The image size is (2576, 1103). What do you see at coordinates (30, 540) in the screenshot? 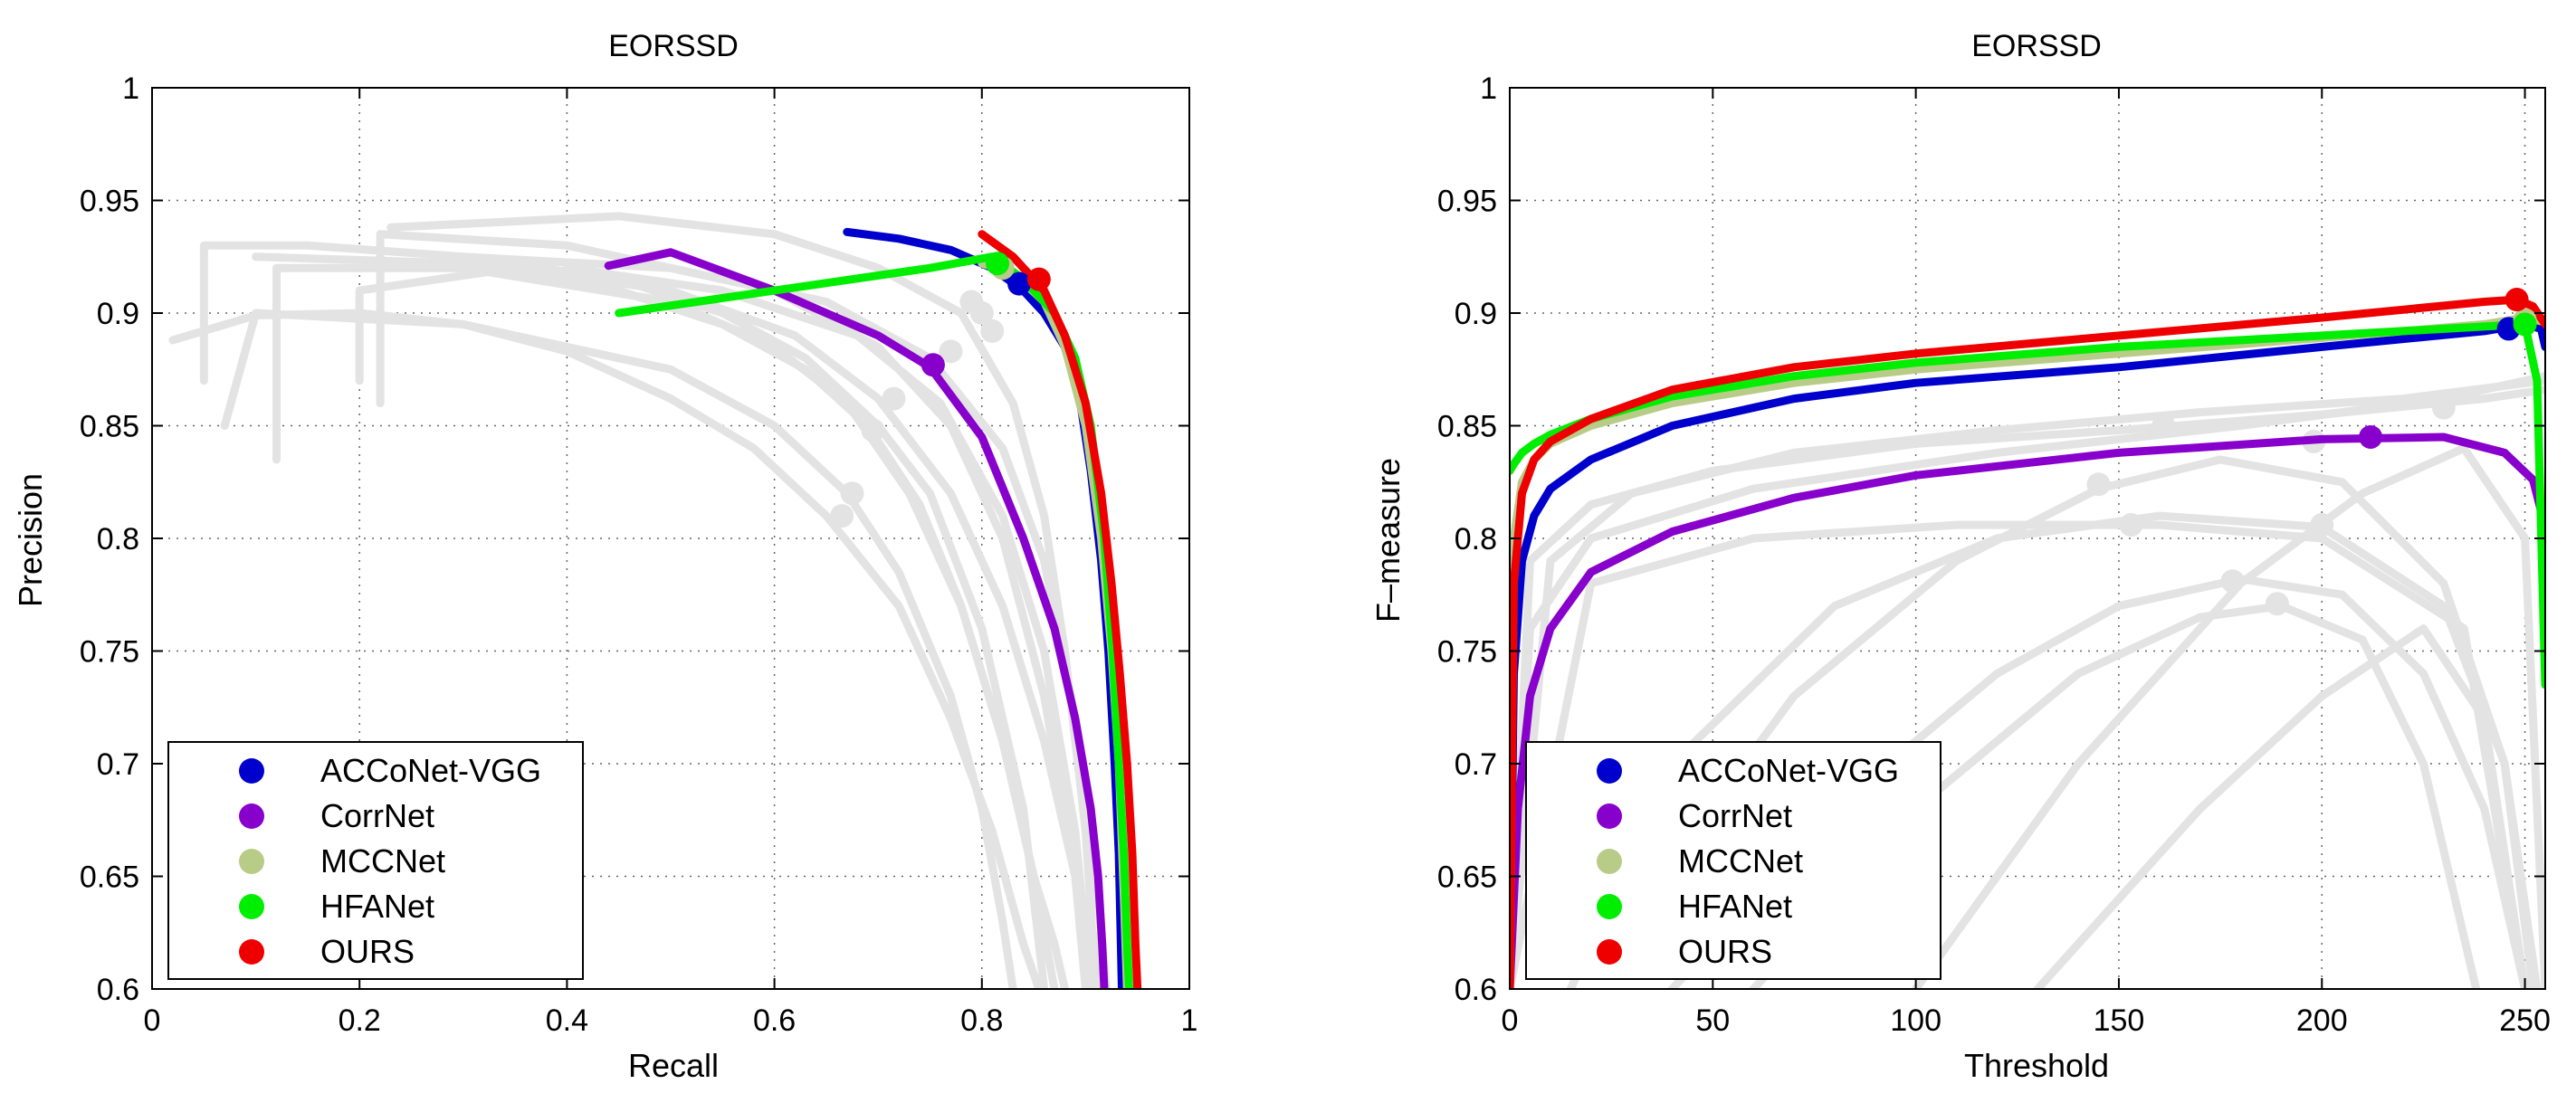
I see `y-axis-label: Precision` at bounding box center [30, 540].